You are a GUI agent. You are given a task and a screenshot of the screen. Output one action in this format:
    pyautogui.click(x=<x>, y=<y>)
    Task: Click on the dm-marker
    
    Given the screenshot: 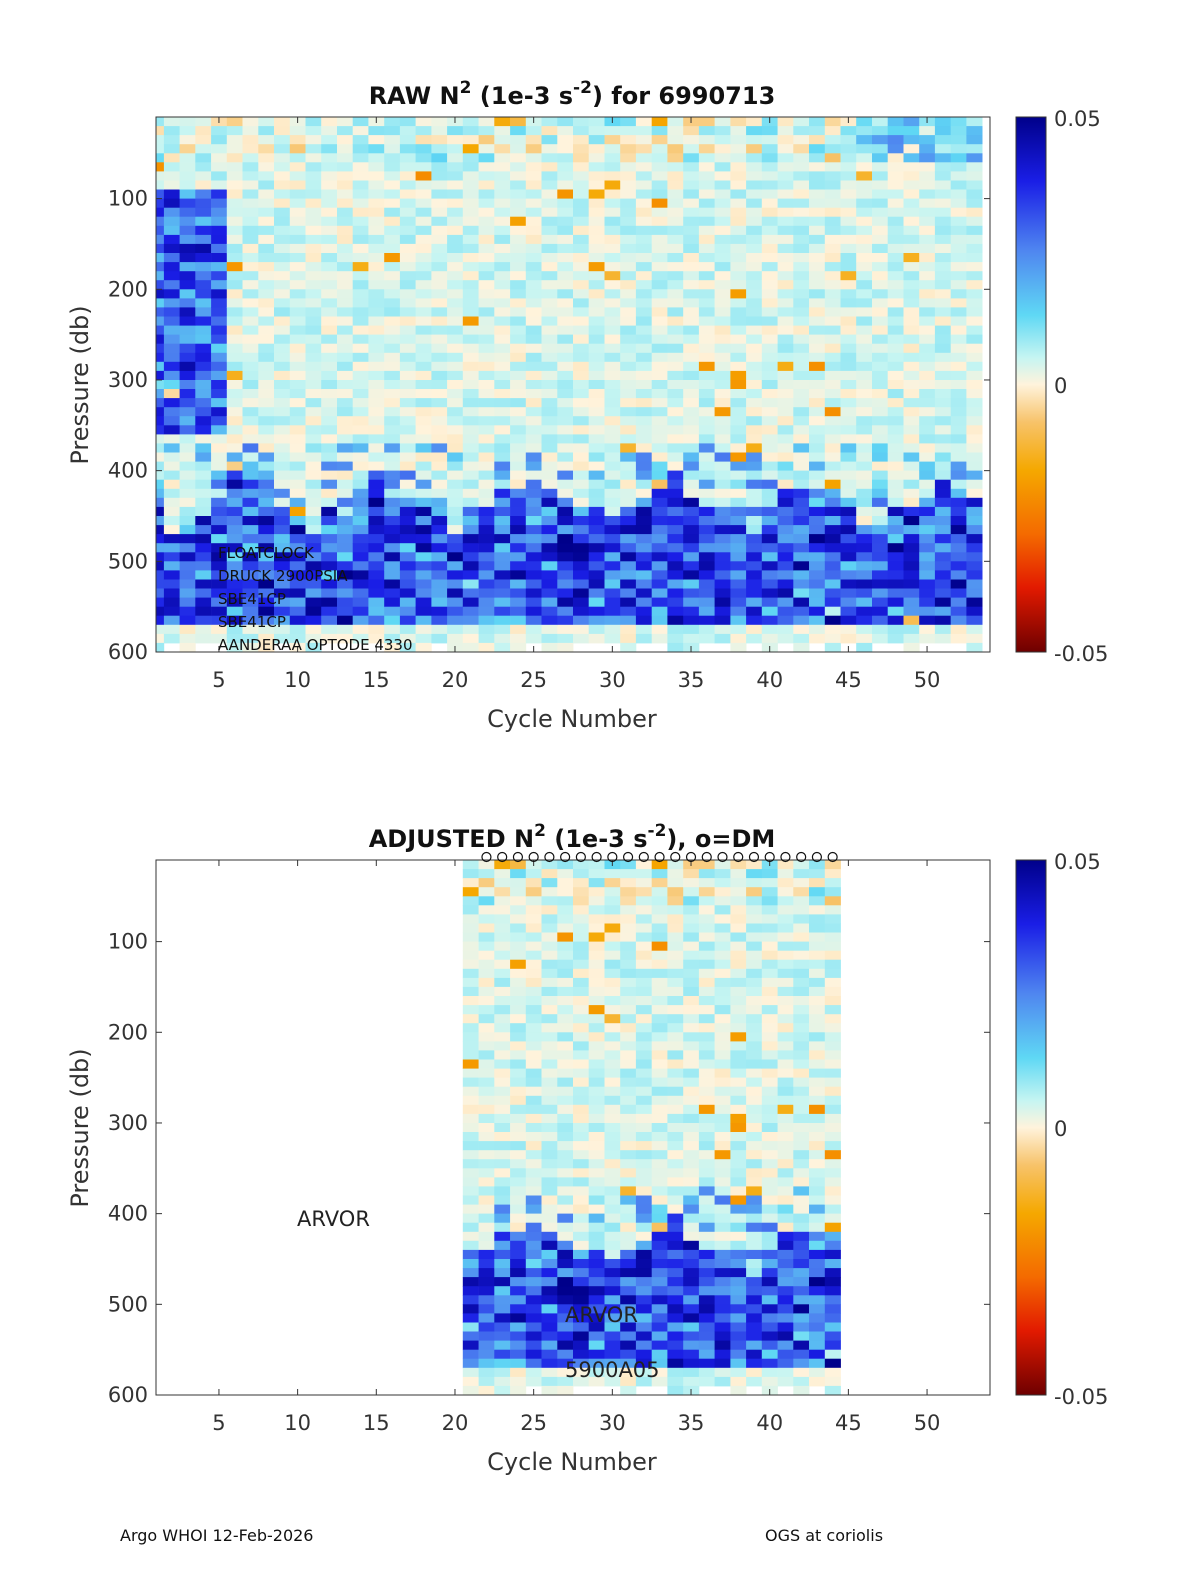 What is the action you would take?
    pyautogui.click(x=565, y=857)
    